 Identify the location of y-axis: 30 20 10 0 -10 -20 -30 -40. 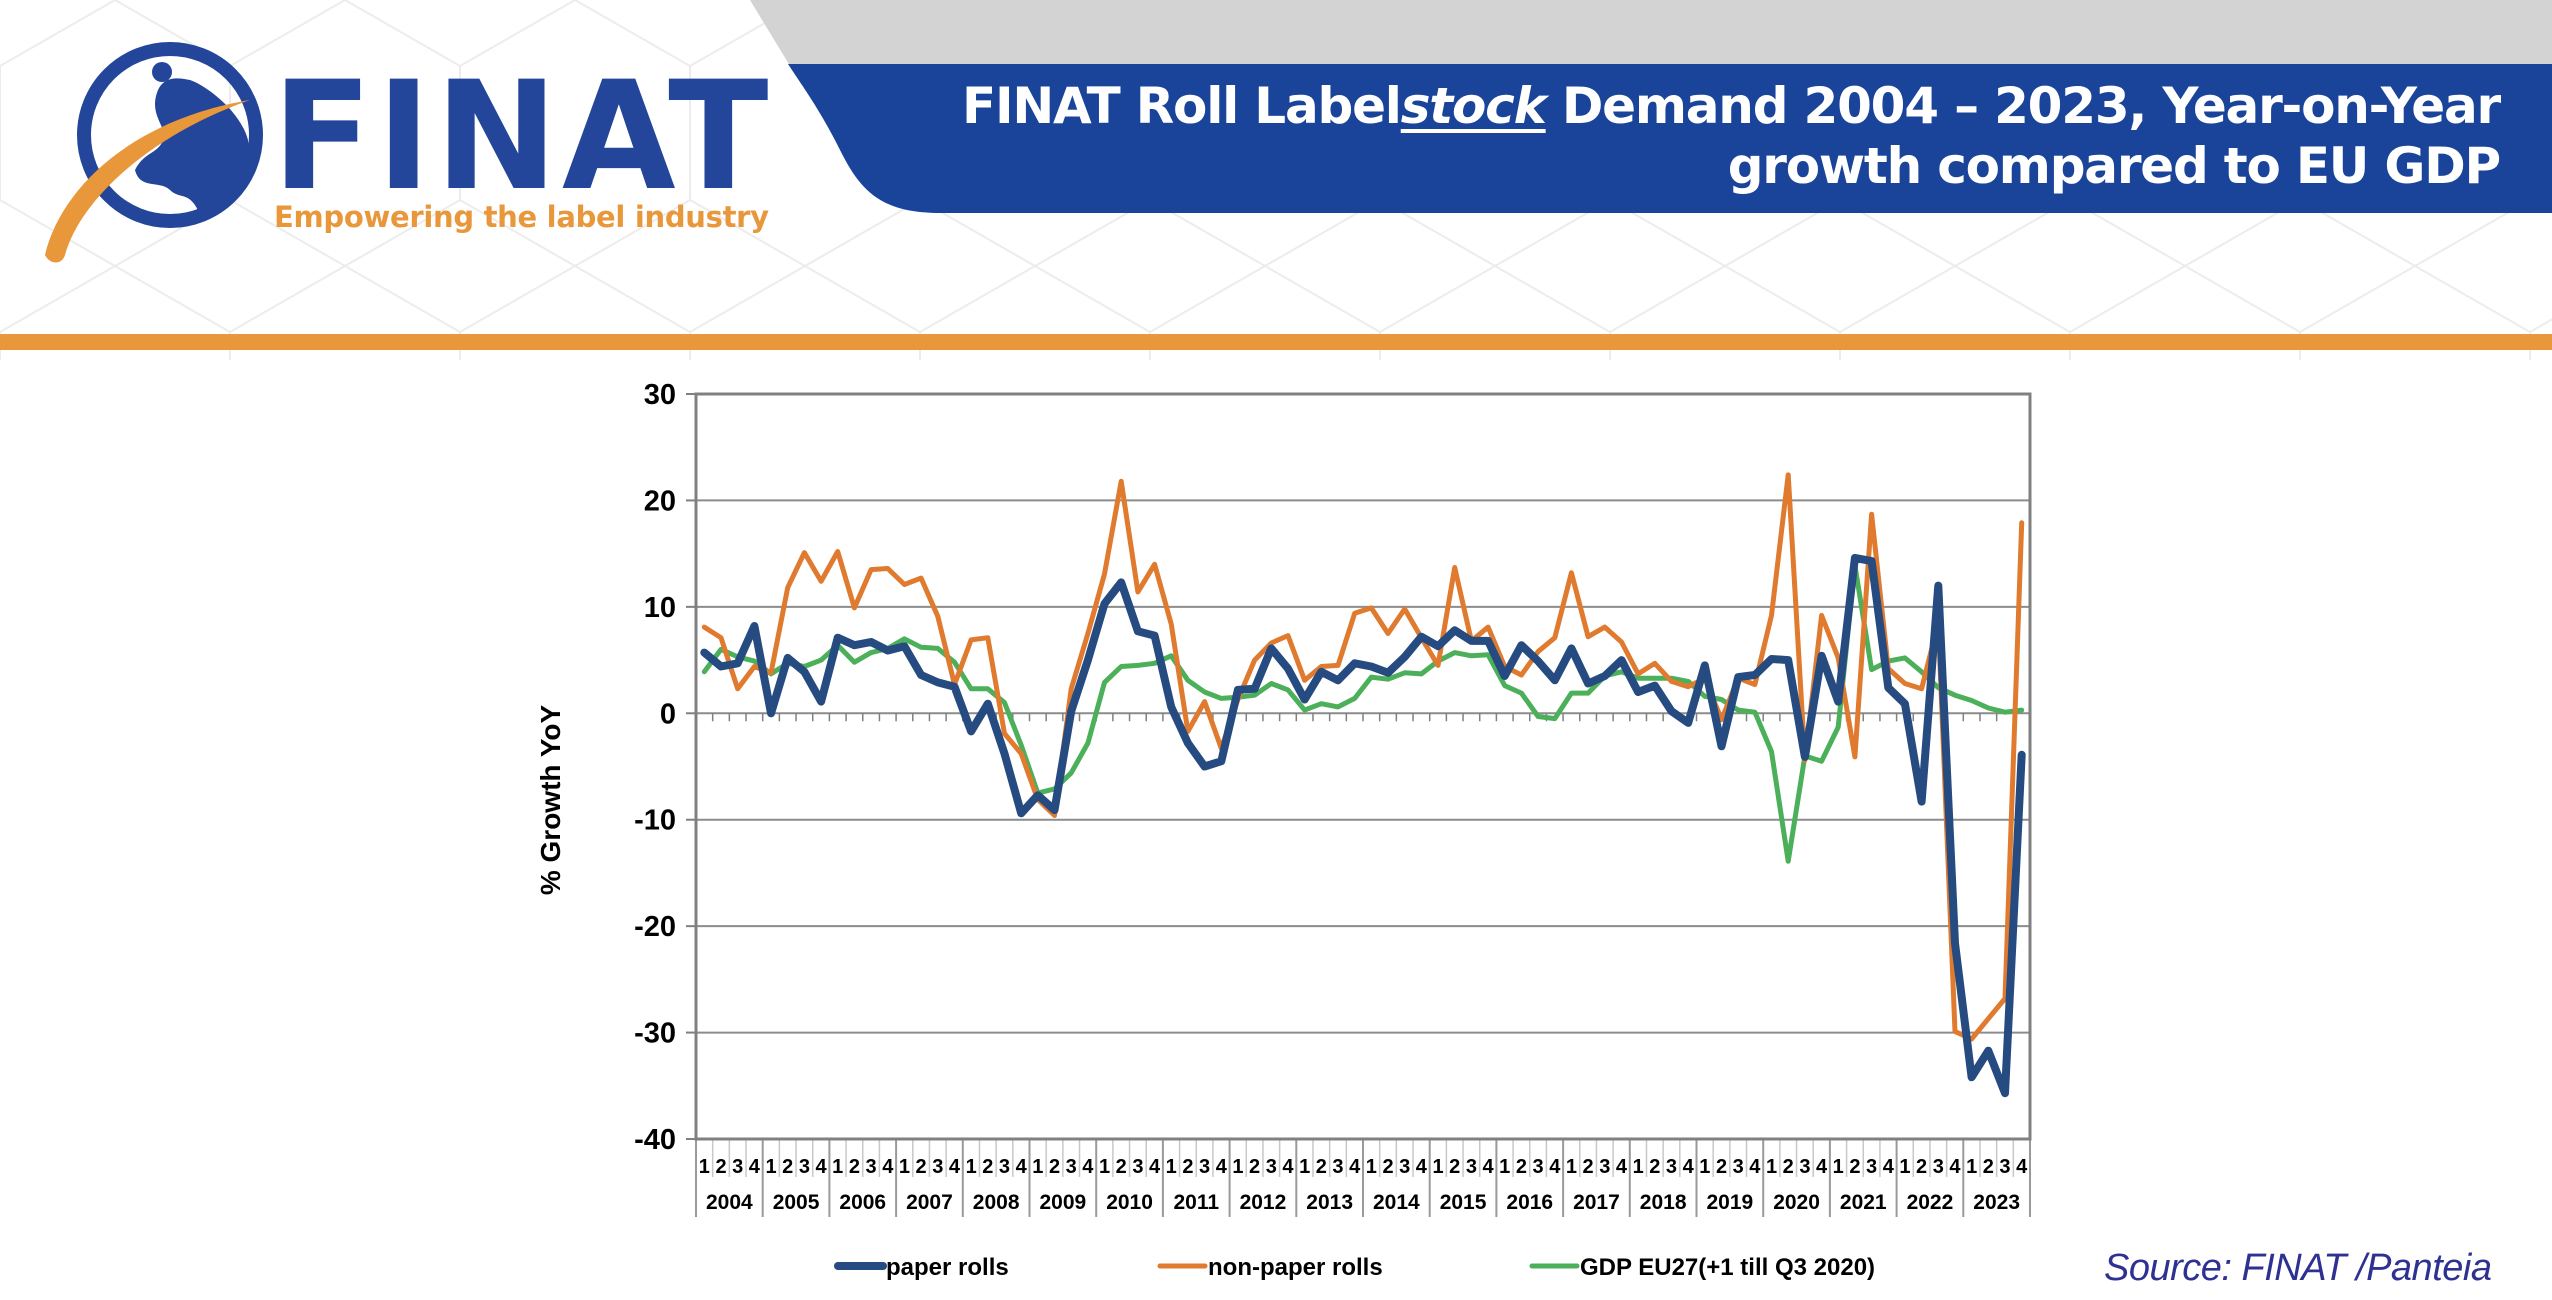
(665, 767).